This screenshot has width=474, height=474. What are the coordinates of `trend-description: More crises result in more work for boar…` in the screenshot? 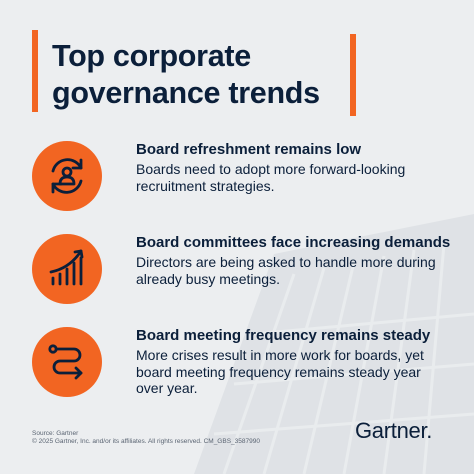 It's located at (280, 371).